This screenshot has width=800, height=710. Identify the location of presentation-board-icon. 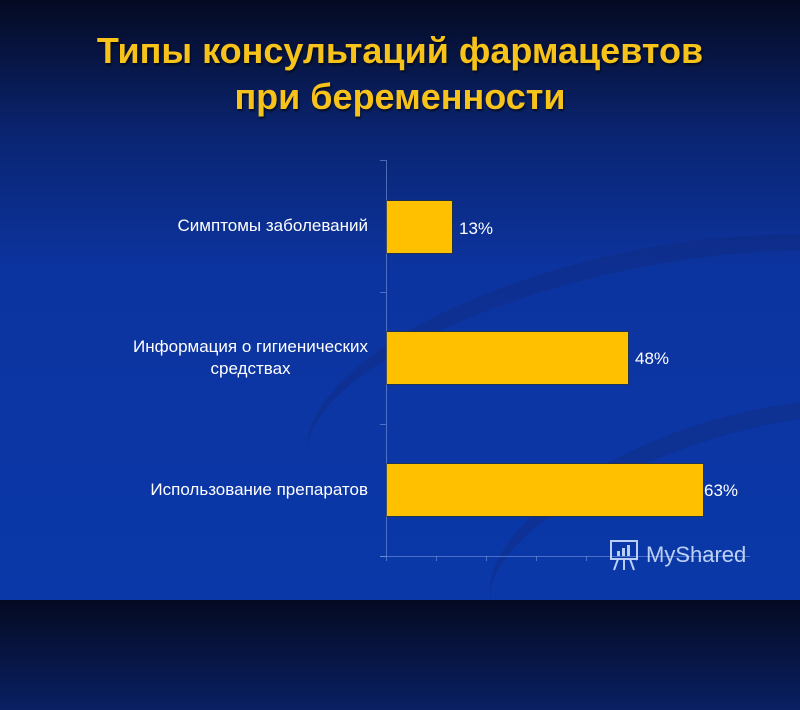
(624, 555).